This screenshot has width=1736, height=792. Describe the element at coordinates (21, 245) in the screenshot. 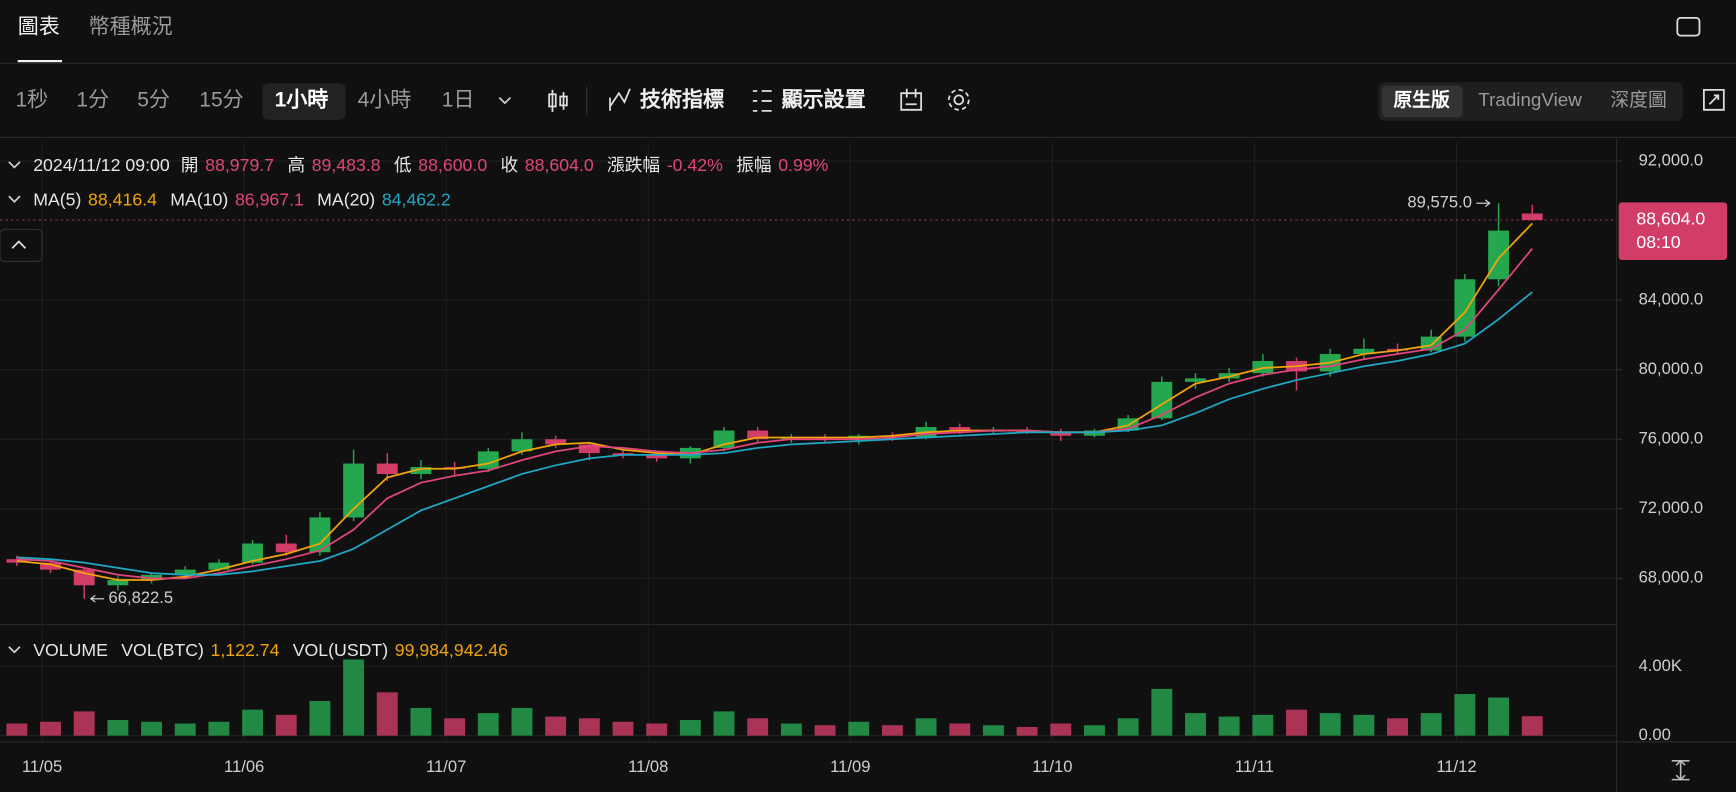

I see `toggle-button` at that location.